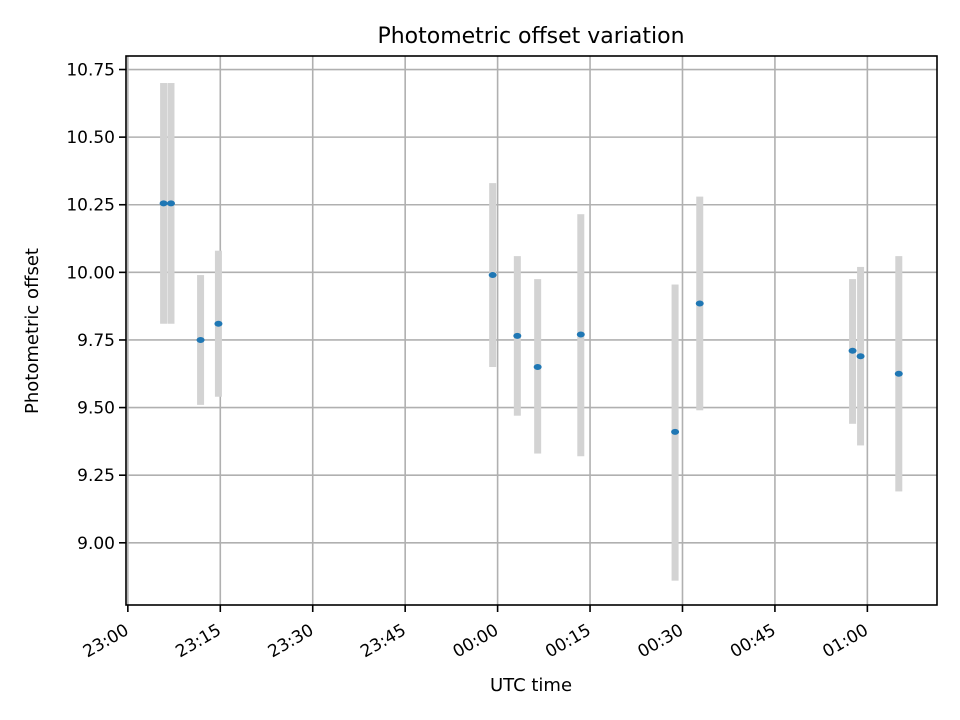 The image size is (960, 720). Describe the element at coordinates (383, 641) in the screenshot. I see `x-tick-label: 23:45` at that location.